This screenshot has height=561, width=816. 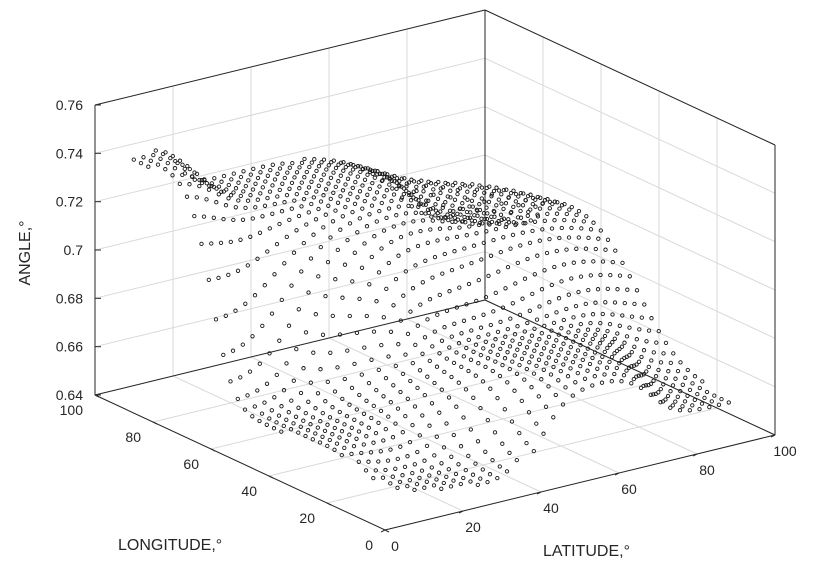 What do you see at coordinates (69, 202) in the screenshot?
I see `z-tick-label: 0.72` at bounding box center [69, 202].